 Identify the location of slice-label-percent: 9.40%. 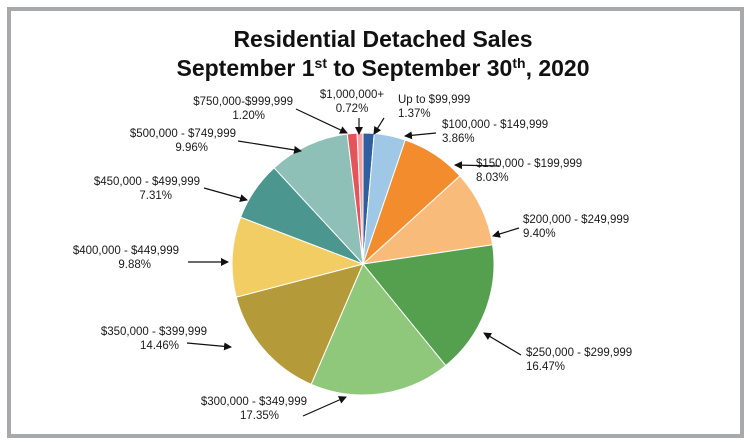
(539, 234).